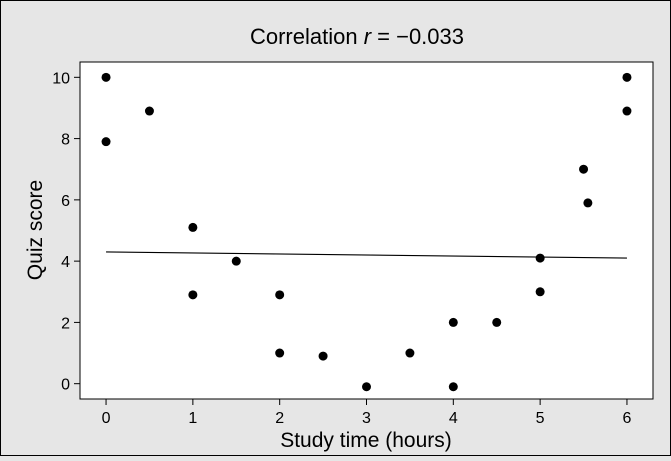 The height and width of the screenshot is (461, 671). I want to click on y-tick-label: 4, so click(65, 262).